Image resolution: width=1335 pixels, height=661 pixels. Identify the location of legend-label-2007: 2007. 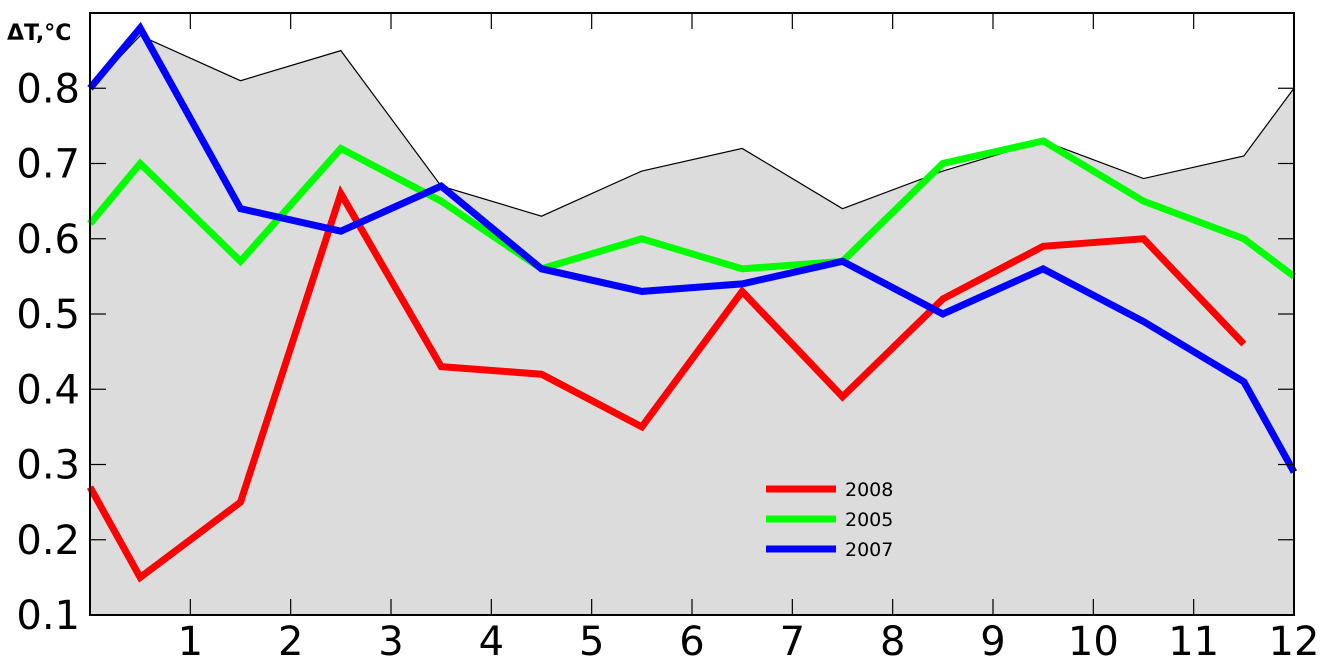
(869, 550).